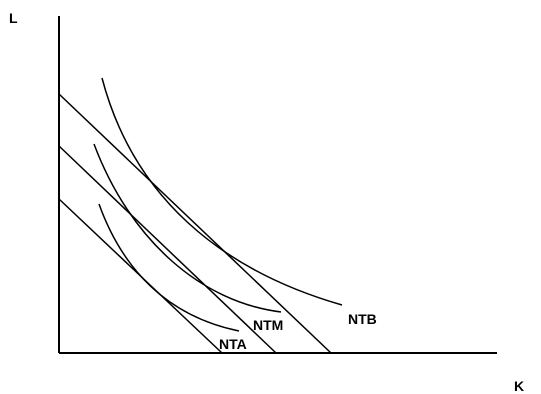 The height and width of the screenshot is (394, 541). I want to click on isoquant-nta, so click(169, 267).